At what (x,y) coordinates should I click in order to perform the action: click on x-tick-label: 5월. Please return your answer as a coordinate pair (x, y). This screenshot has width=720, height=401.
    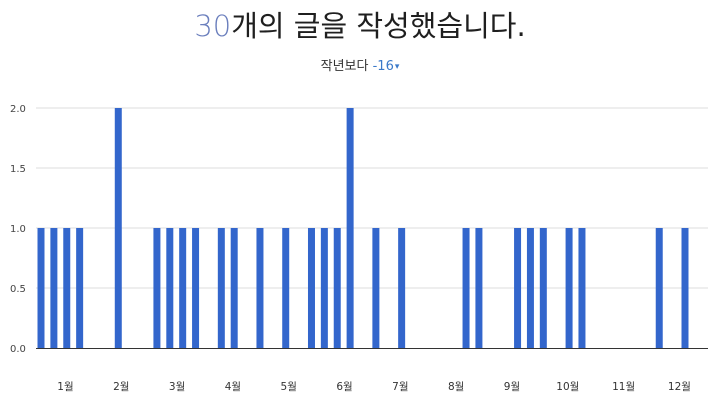
    Looking at the image, I should click on (289, 387).